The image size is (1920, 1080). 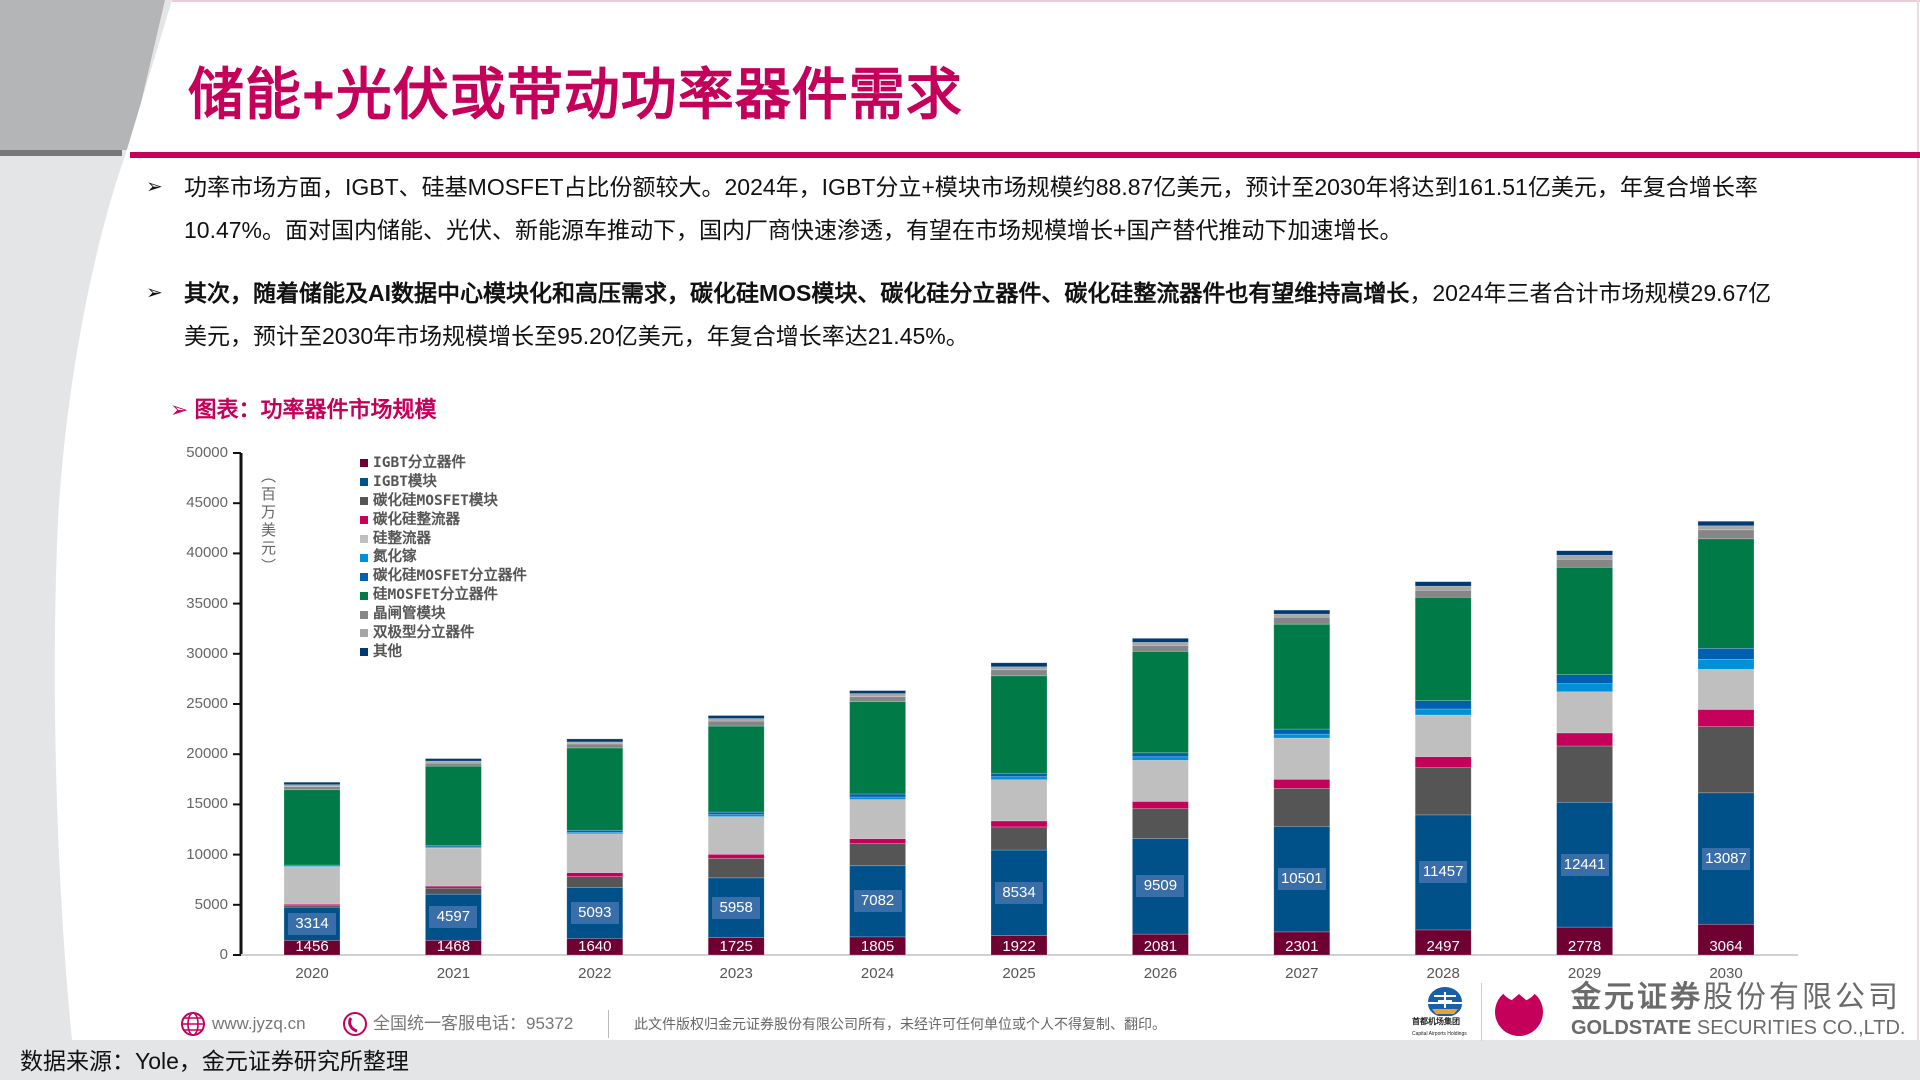 What do you see at coordinates (1726, 946) in the screenshot?
I see `data-label-igbt-discrete: 3064` at bounding box center [1726, 946].